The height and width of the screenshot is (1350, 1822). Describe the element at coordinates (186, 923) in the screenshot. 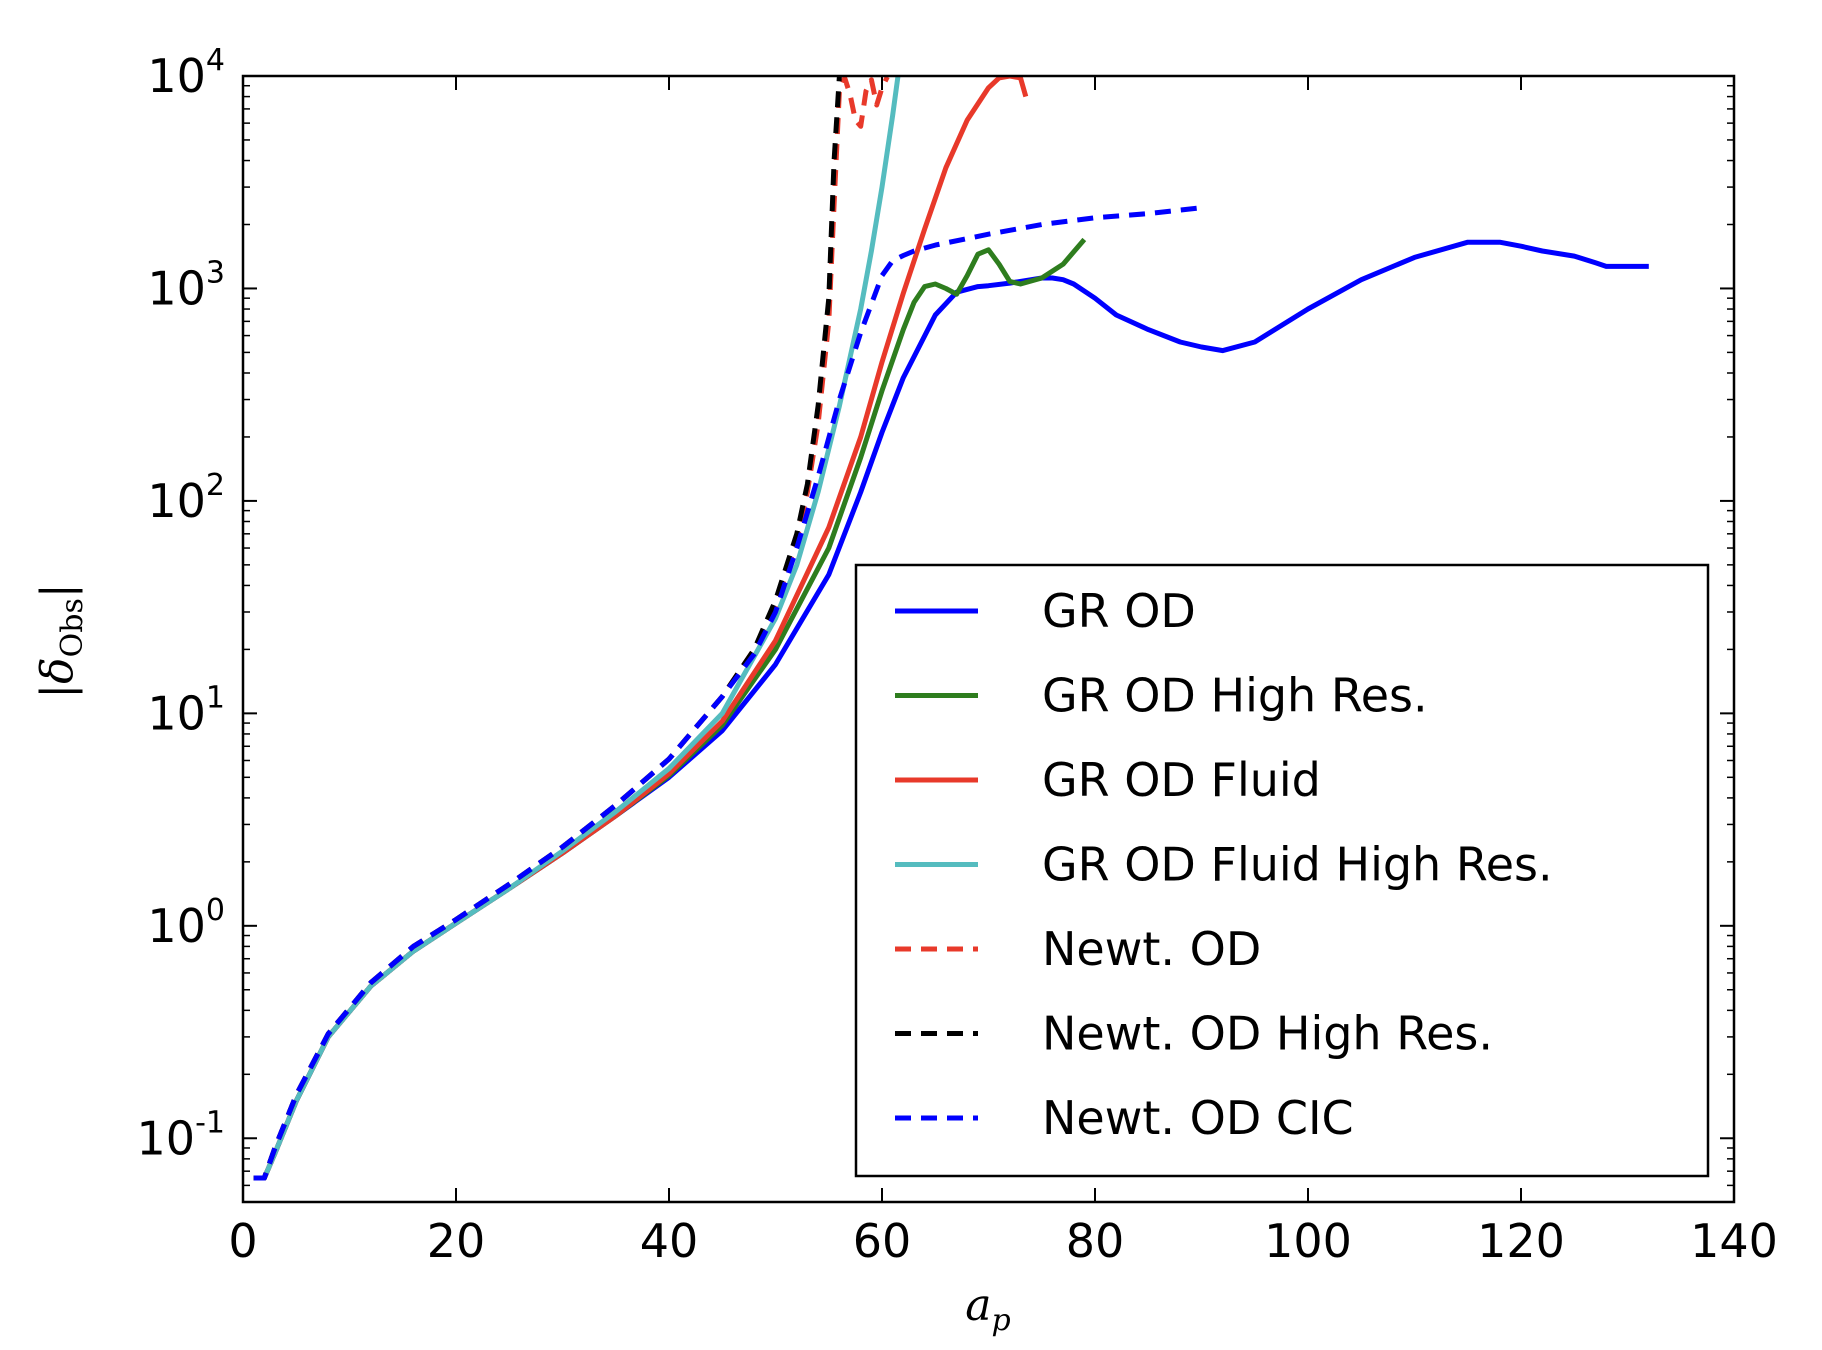

I see `y-tick-label: 10⁰` at that location.